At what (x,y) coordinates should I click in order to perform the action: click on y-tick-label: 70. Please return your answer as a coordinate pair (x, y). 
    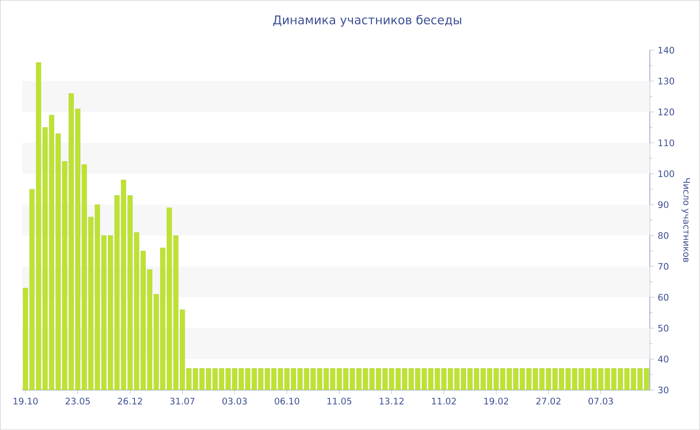
    Looking at the image, I should click on (663, 266).